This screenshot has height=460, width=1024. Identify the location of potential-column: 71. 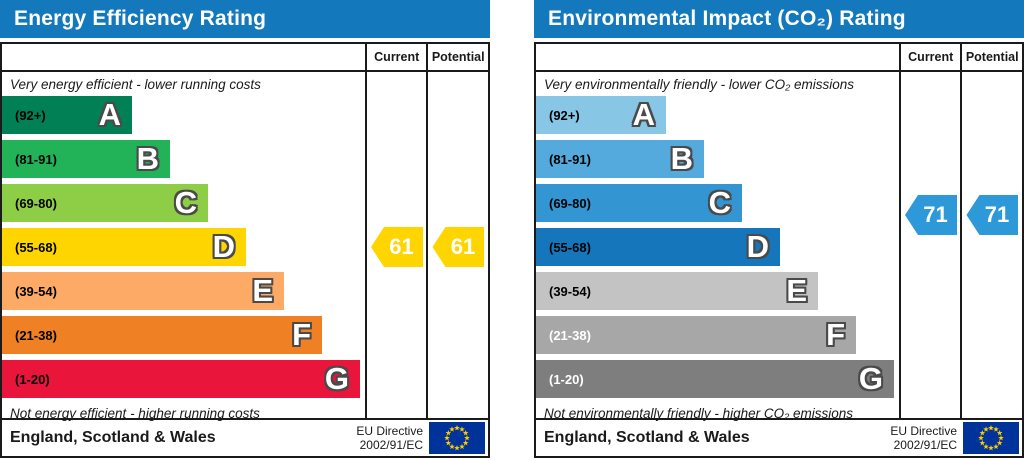
(991, 245).